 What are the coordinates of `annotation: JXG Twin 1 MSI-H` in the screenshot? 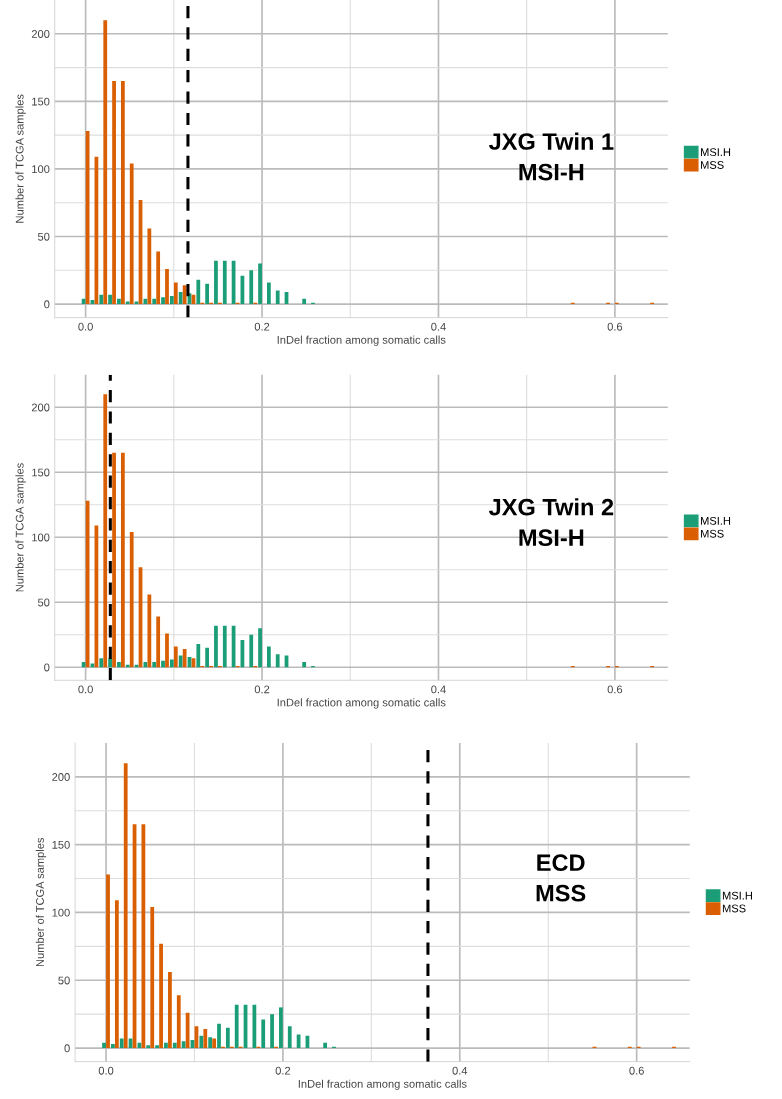 It's located at (551, 156).